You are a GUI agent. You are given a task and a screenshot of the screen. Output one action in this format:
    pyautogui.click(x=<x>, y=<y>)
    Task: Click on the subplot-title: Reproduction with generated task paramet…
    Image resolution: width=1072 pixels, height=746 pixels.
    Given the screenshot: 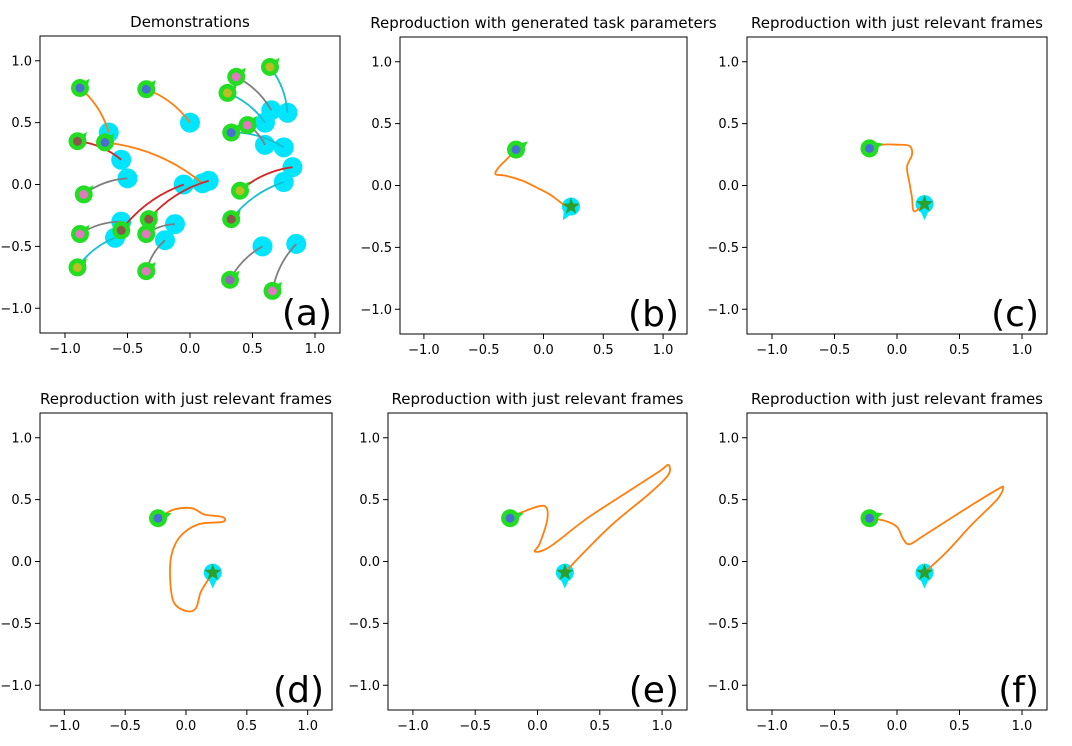 What is the action you would take?
    pyautogui.click(x=543, y=23)
    